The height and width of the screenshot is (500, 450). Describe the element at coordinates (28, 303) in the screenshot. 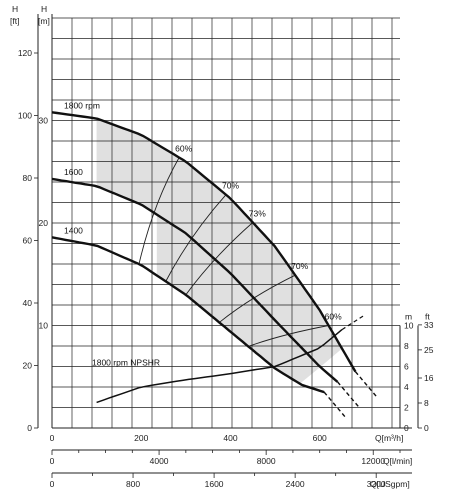

I see `y-ft-tick-label: 40` at that location.